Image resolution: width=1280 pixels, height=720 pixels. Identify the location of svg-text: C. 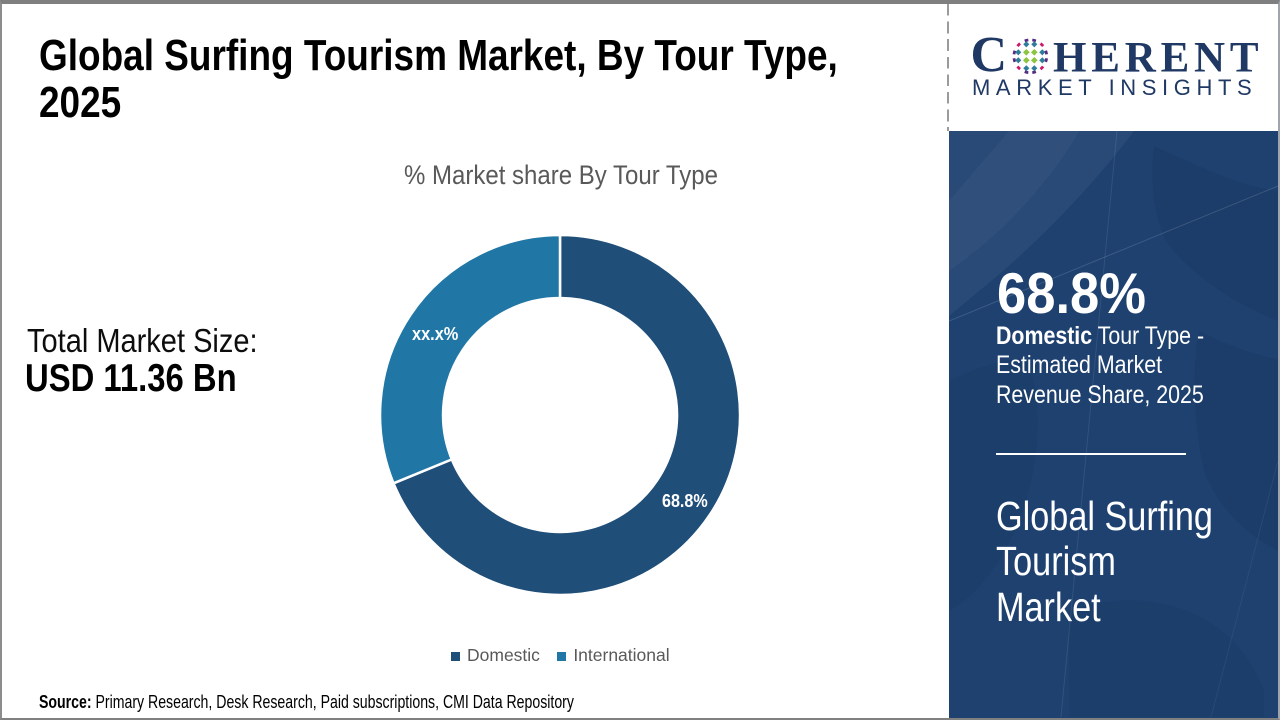
(989, 55).